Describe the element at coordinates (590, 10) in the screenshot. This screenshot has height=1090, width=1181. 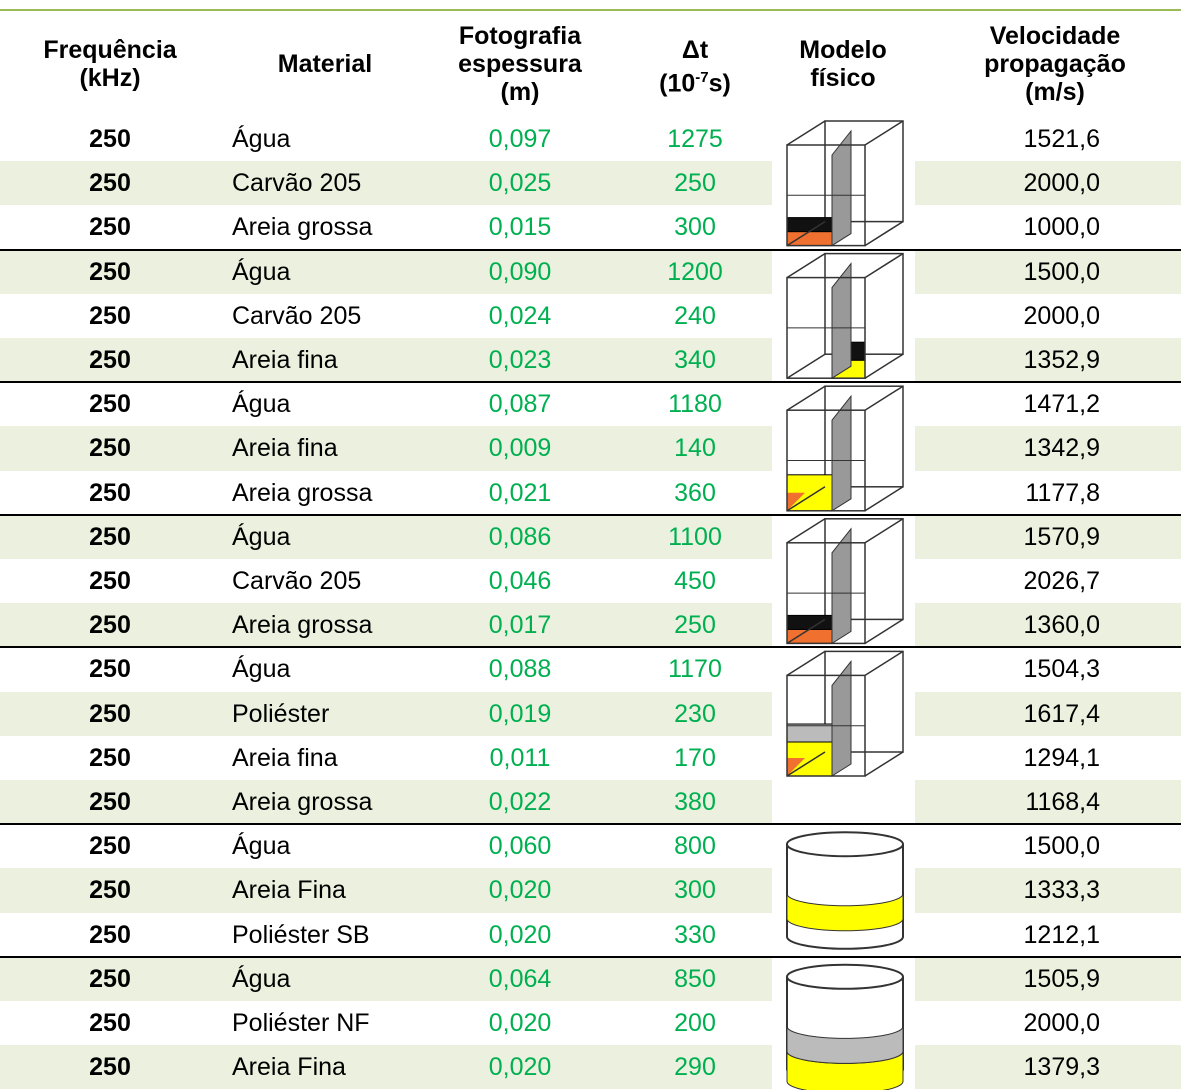
I see `top-rule` at that location.